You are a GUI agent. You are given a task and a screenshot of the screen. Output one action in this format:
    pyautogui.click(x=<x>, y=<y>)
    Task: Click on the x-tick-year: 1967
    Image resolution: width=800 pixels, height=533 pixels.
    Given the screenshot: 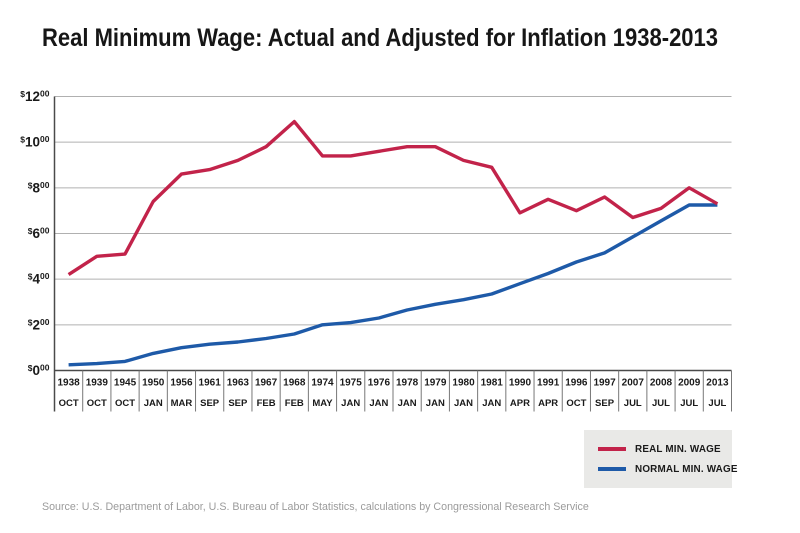 What is the action you would take?
    pyautogui.click(x=266, y=383)
    